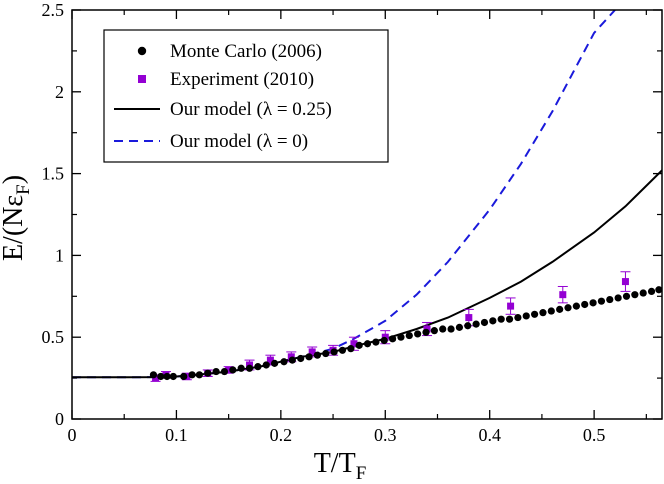  Describe the element at coordinates (53, 174) in the screenshot. I see `y-tick-label: 1.5` at that location.